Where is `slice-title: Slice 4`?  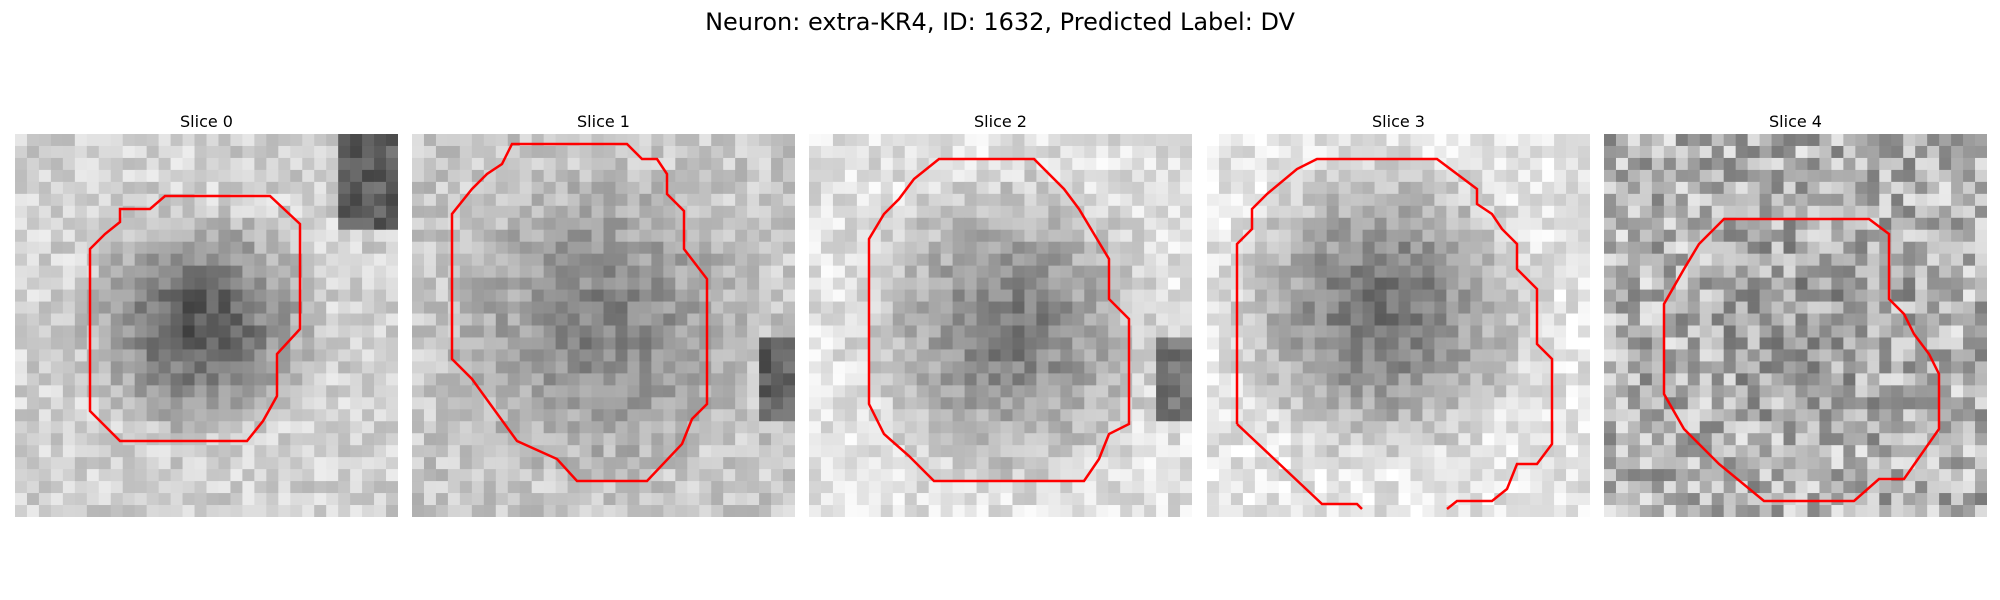
slice-title: Slice 4 is located at coordinates (1795, 121).